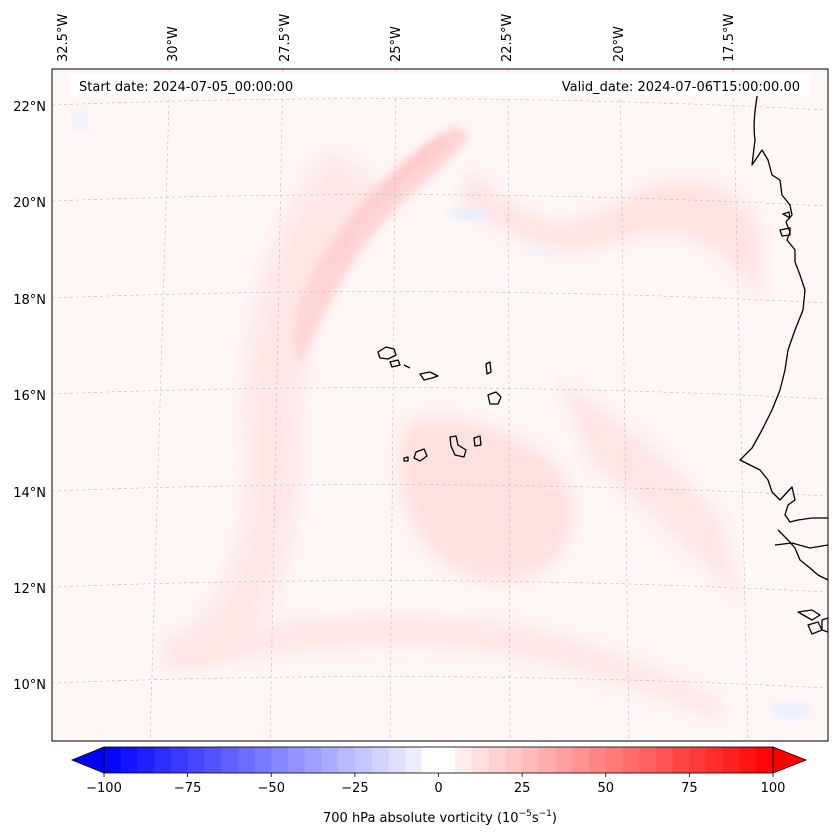 This screenshot has width=837, height=839. Describe the element at coordinates (486, 499) in the screenshot. I see `vorticity-region-central` at that location.